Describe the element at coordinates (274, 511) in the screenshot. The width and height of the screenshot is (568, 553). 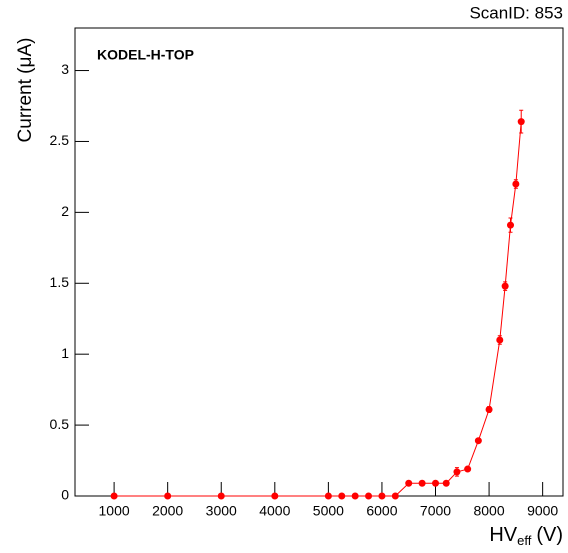
I see `x-tick-label: 4000` at that location.